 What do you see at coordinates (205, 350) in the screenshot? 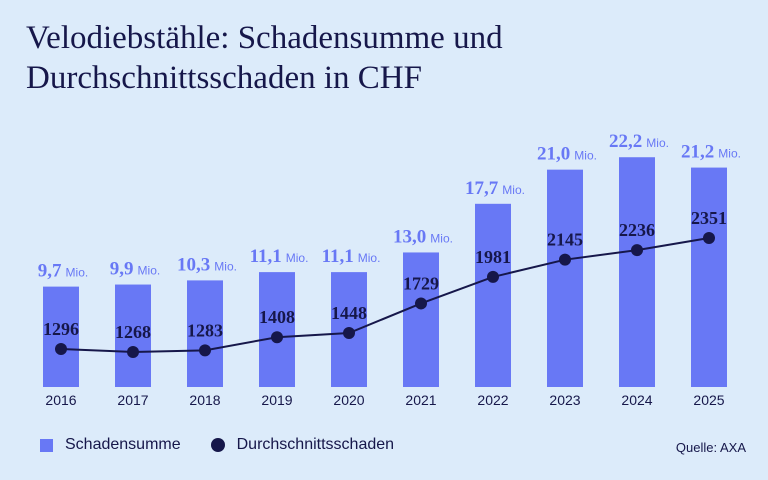
I see `point-2018` at bounding box center [205, 350].